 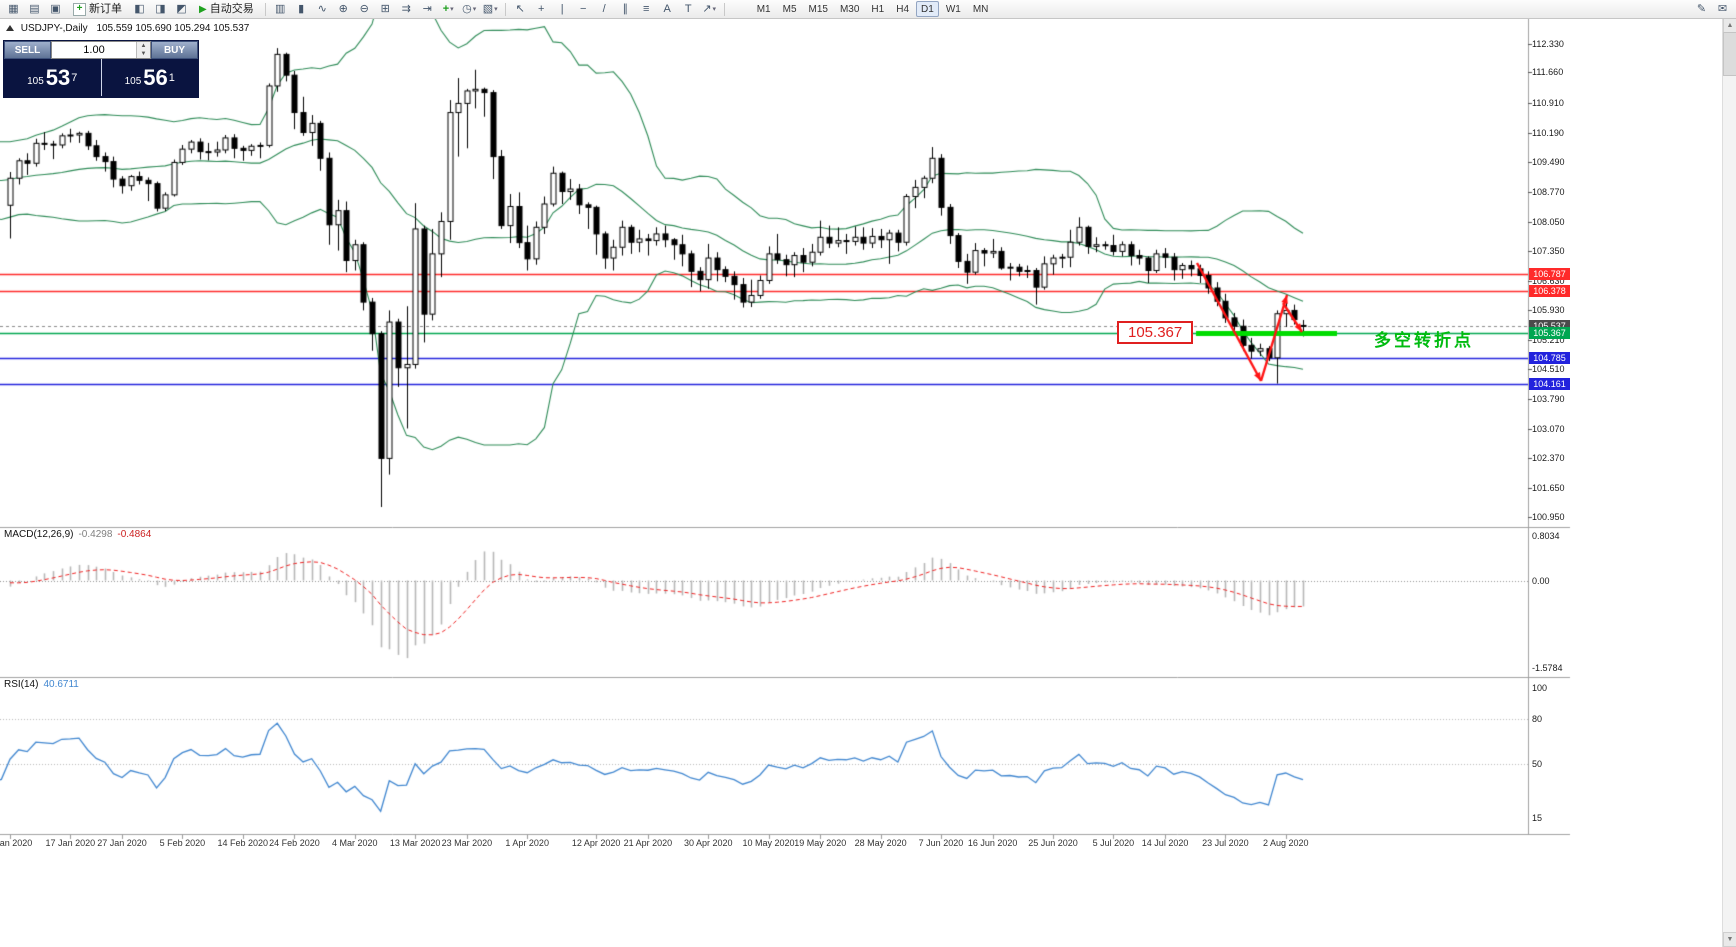 I want to click on timeframe-m15-button: M15, so click(x=818, y=9).